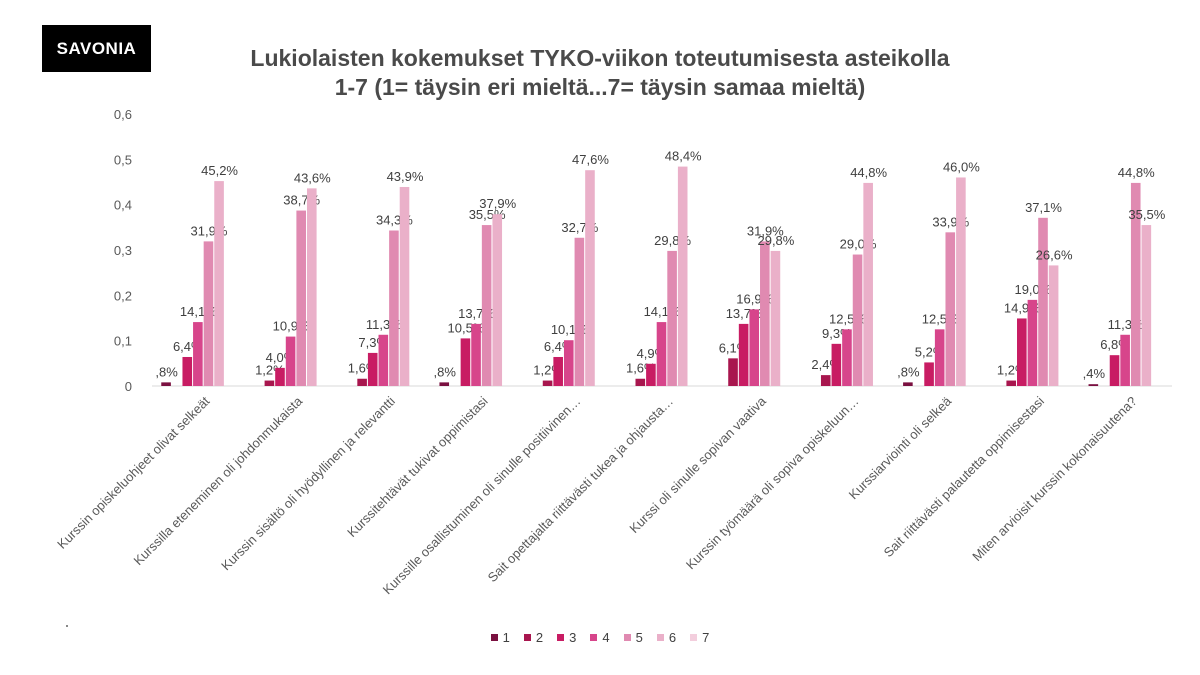 The height and width of the screenshot is (675, 1200). I want to click on y-tick-label: 0,1, so click(123, 341).